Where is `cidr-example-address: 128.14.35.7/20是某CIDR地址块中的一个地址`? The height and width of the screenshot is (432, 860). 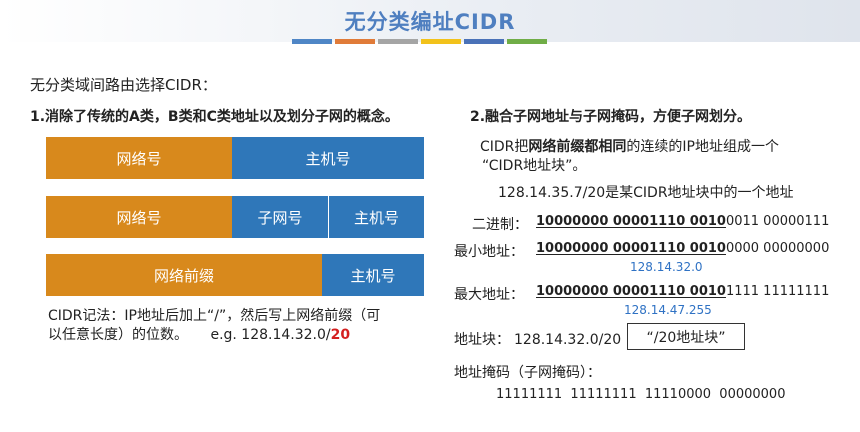
cidr-example-address: 128.14.35.7/20是某CIDR地址块中的一个地址 is located at coordinates (646, 193).